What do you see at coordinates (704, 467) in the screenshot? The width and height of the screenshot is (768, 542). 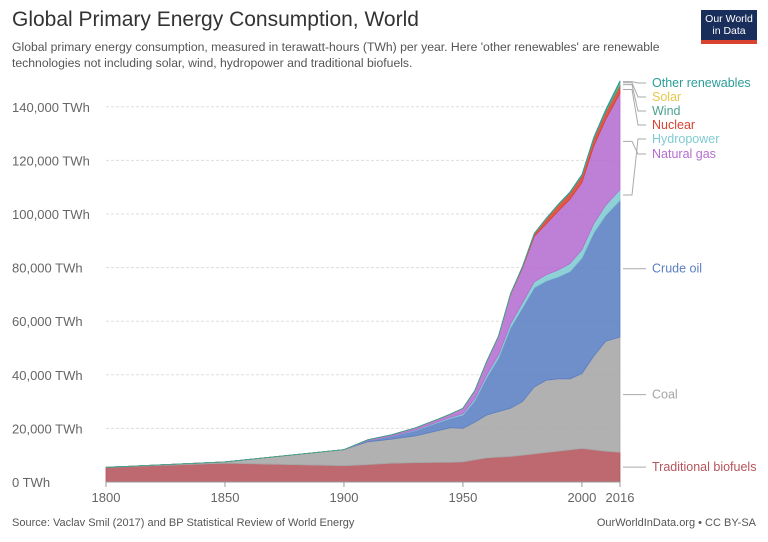 I see `legend-label: Traditional biofuels` at bounding box center [704, 467].